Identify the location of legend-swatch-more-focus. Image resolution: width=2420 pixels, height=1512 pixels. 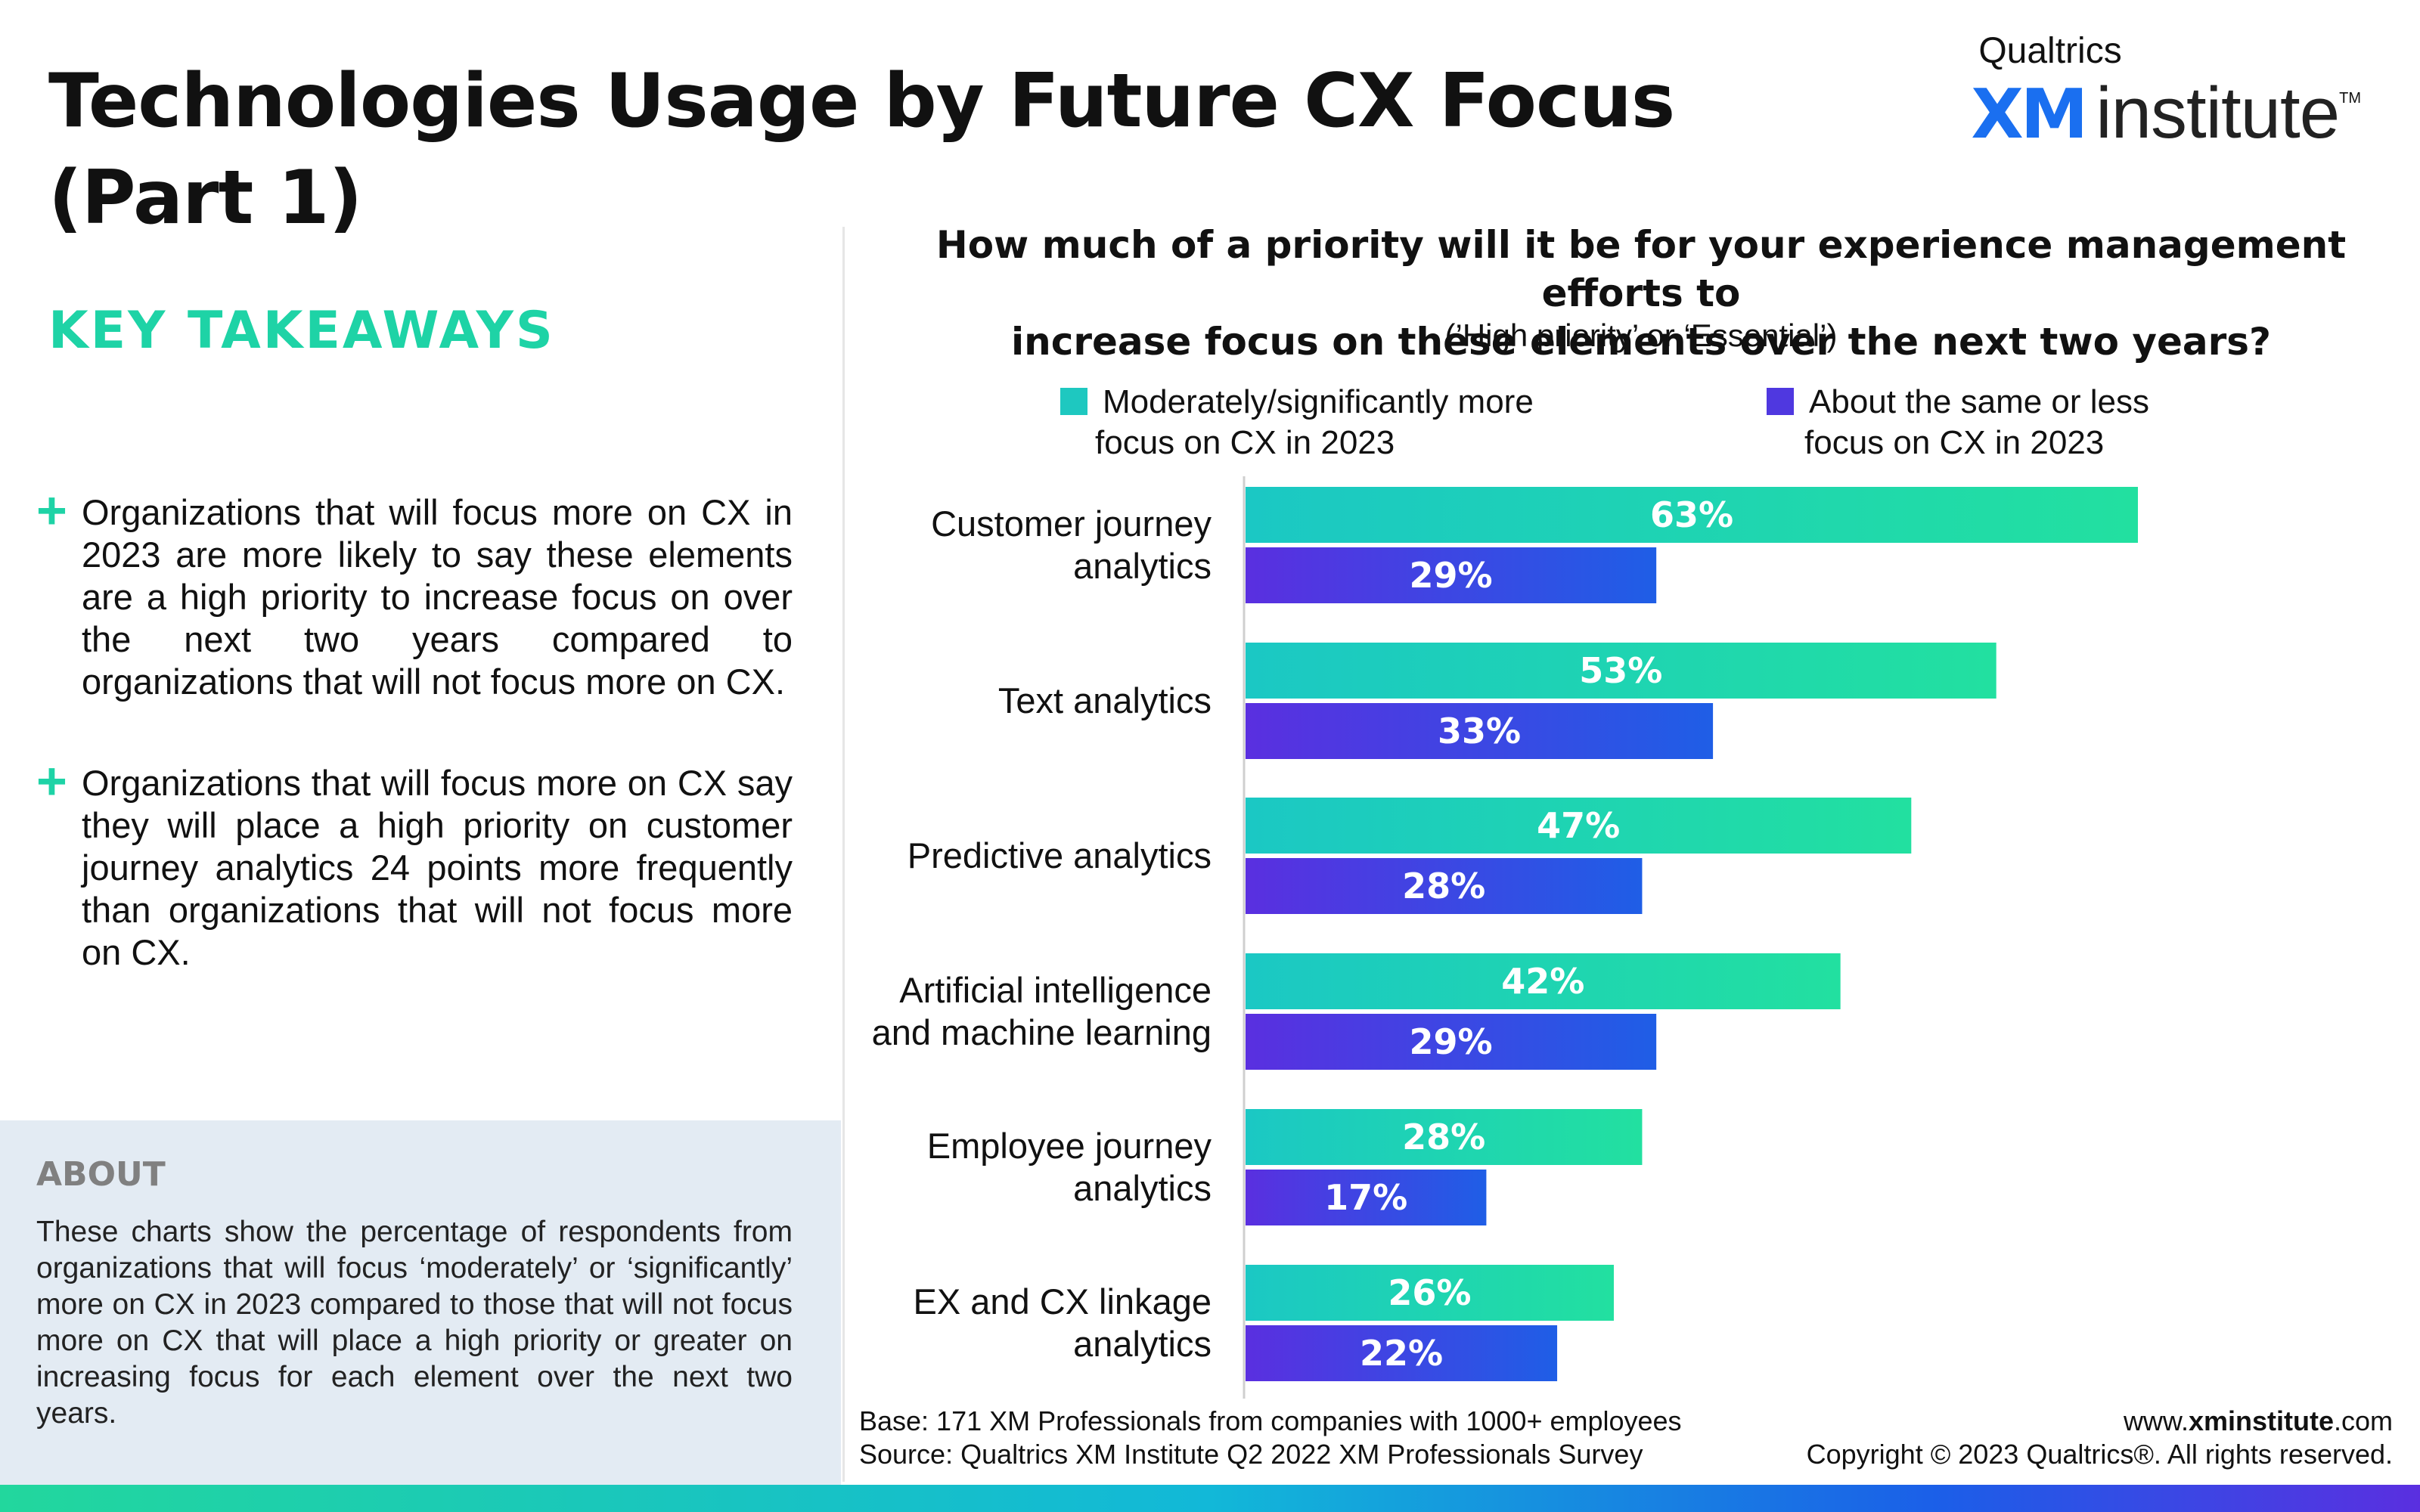
(1073, 401).